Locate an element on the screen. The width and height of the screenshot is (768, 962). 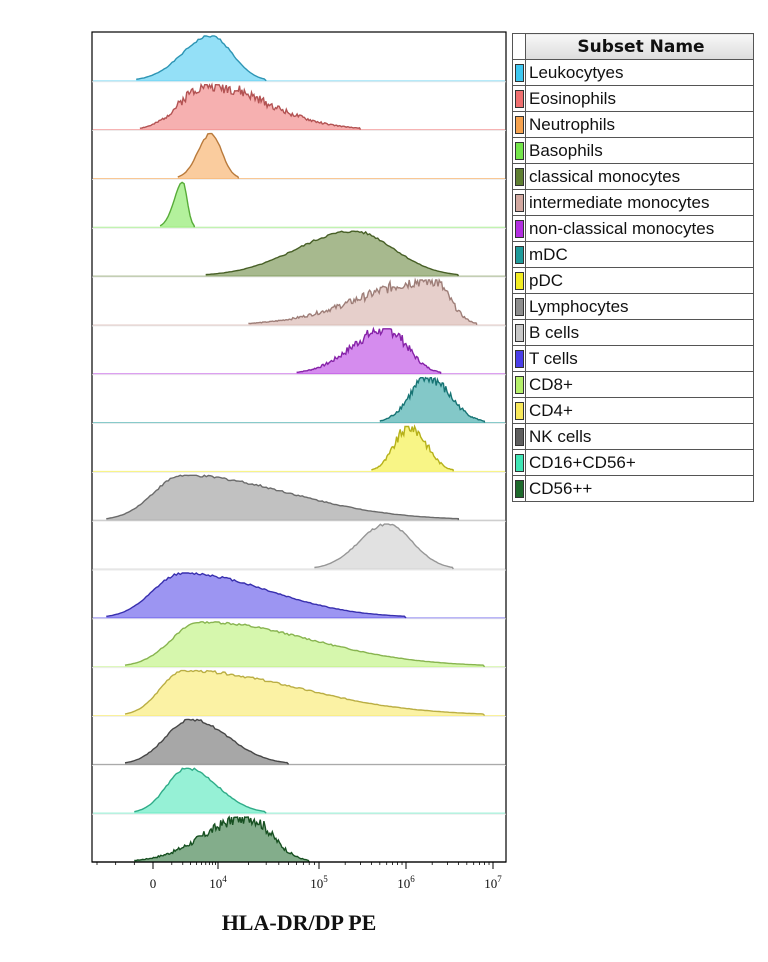
legend-row: NK cells is located at coordinates (633, 436).